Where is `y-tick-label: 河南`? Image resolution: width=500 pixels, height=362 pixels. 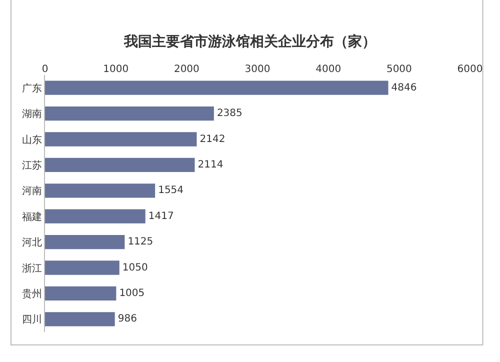 y-tick-label: 河南 is located at coordinates (32, 191).